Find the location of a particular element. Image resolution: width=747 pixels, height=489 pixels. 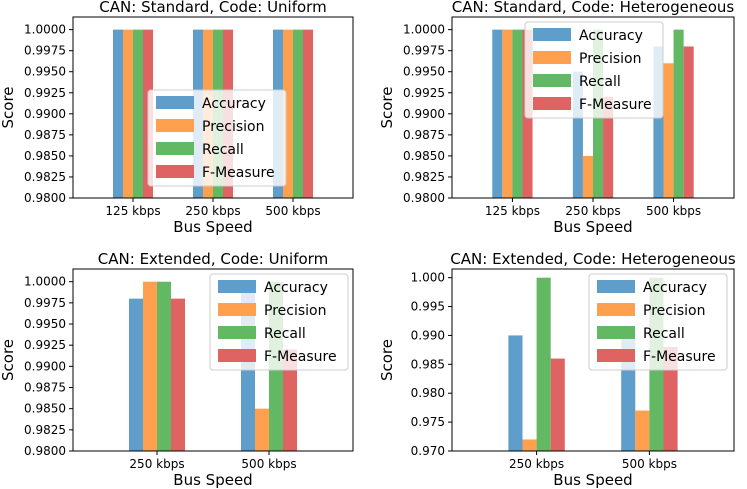

y-tick-label: 0.985 is located at coordinates (428, 364).